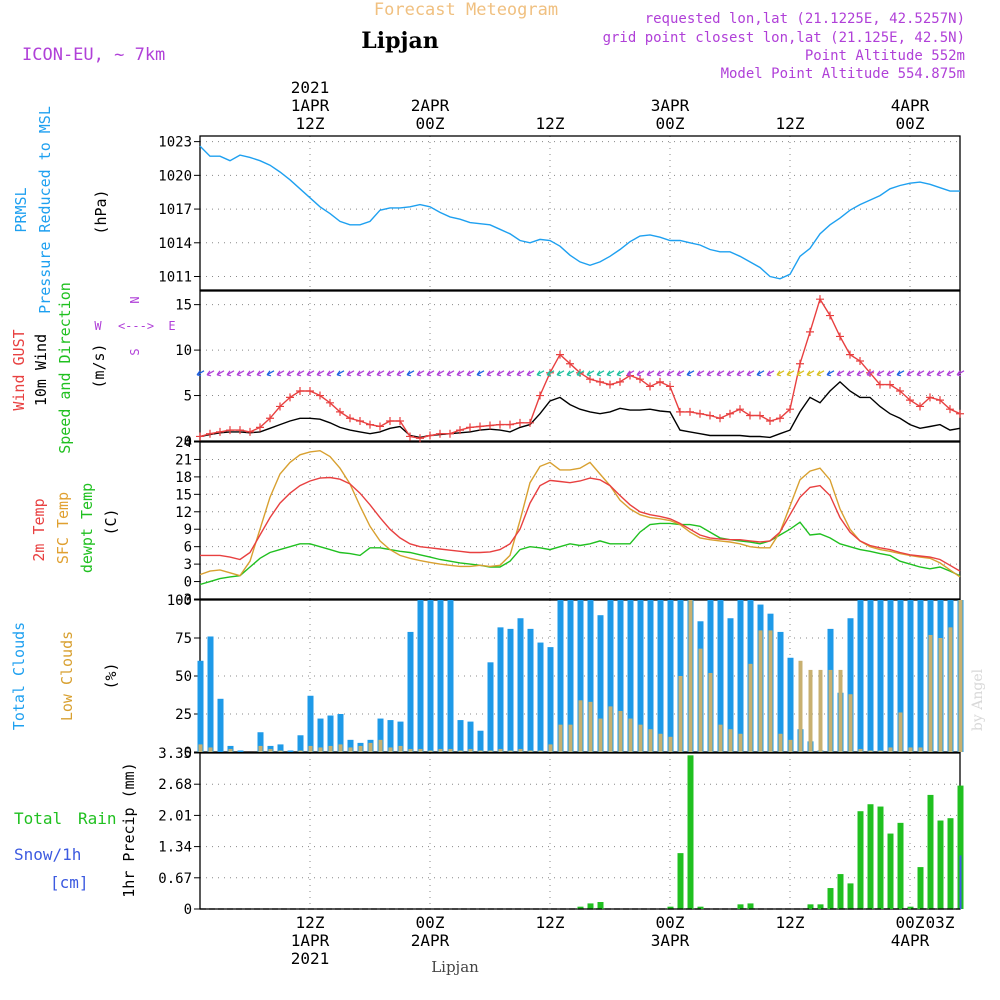 This screenshot has width=1000, height=1000. I want to click on bottom-axis-date: 1APR, so click(310, 940).